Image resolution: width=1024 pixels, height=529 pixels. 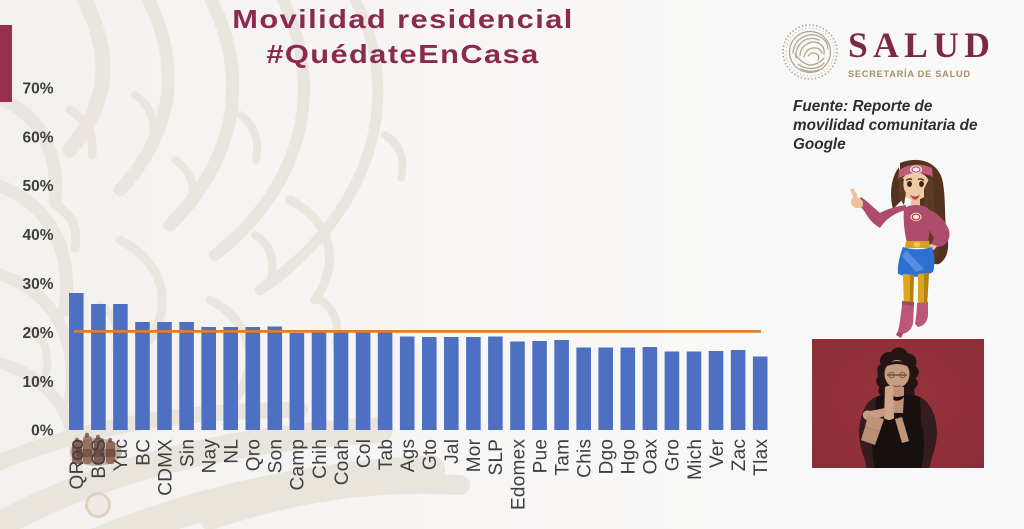 I want to click on svg-text: CDMX, so click(x=165, y=467).